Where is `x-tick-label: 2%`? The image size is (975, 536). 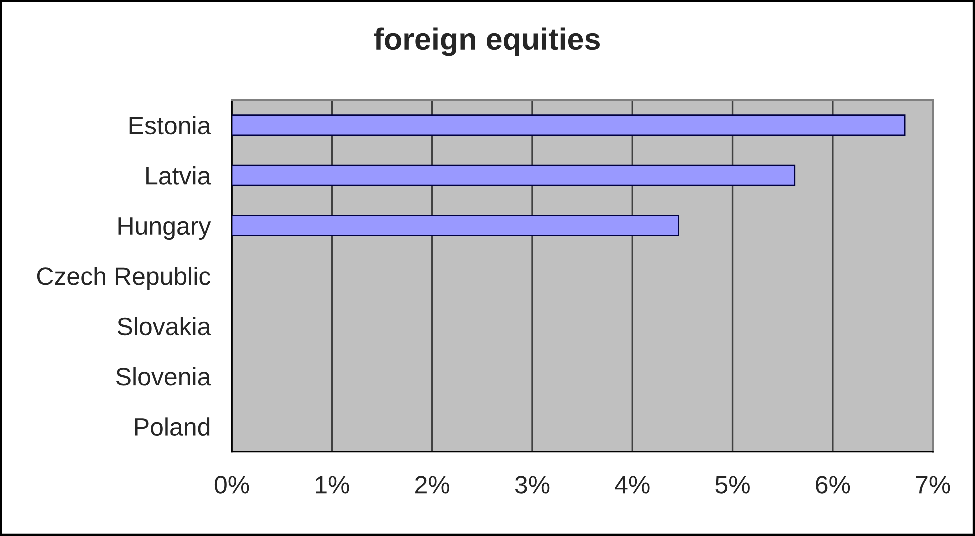 x-tick-label: 2% is located at coordinates (433, 485).